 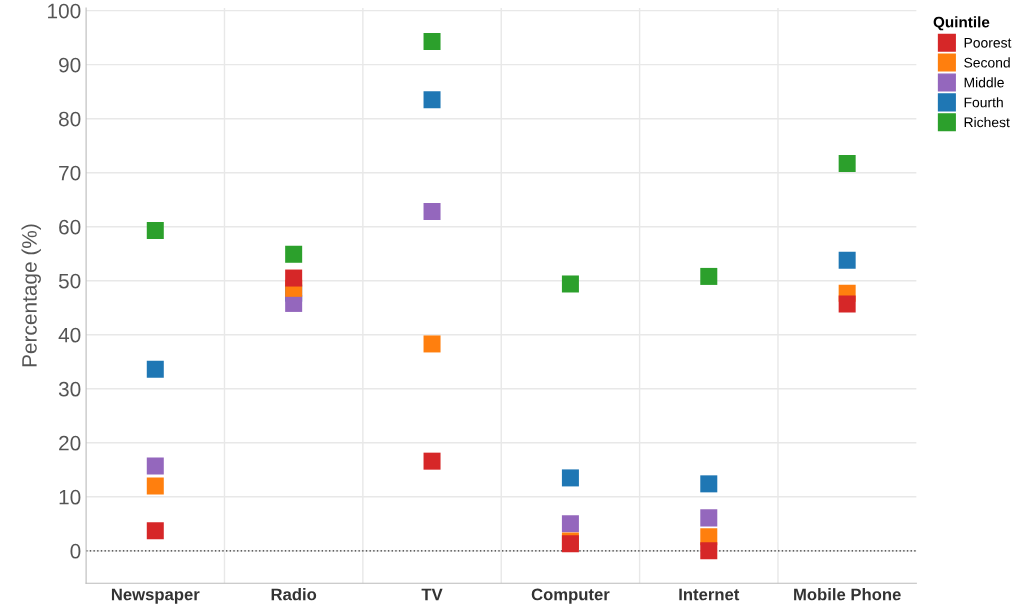 I want to click on legend-label: Poorest, so click(x=988, y=42).